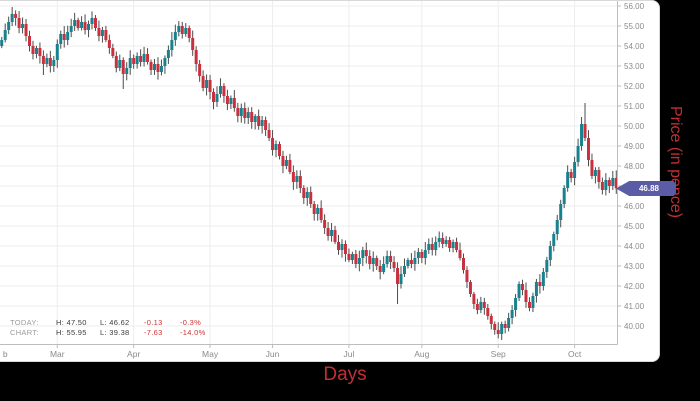 This screenshot has width=700, height=401. Describe the element at coordinates (133, 354) in the screenshot. I see `x-tick-label: Apr` at that location.